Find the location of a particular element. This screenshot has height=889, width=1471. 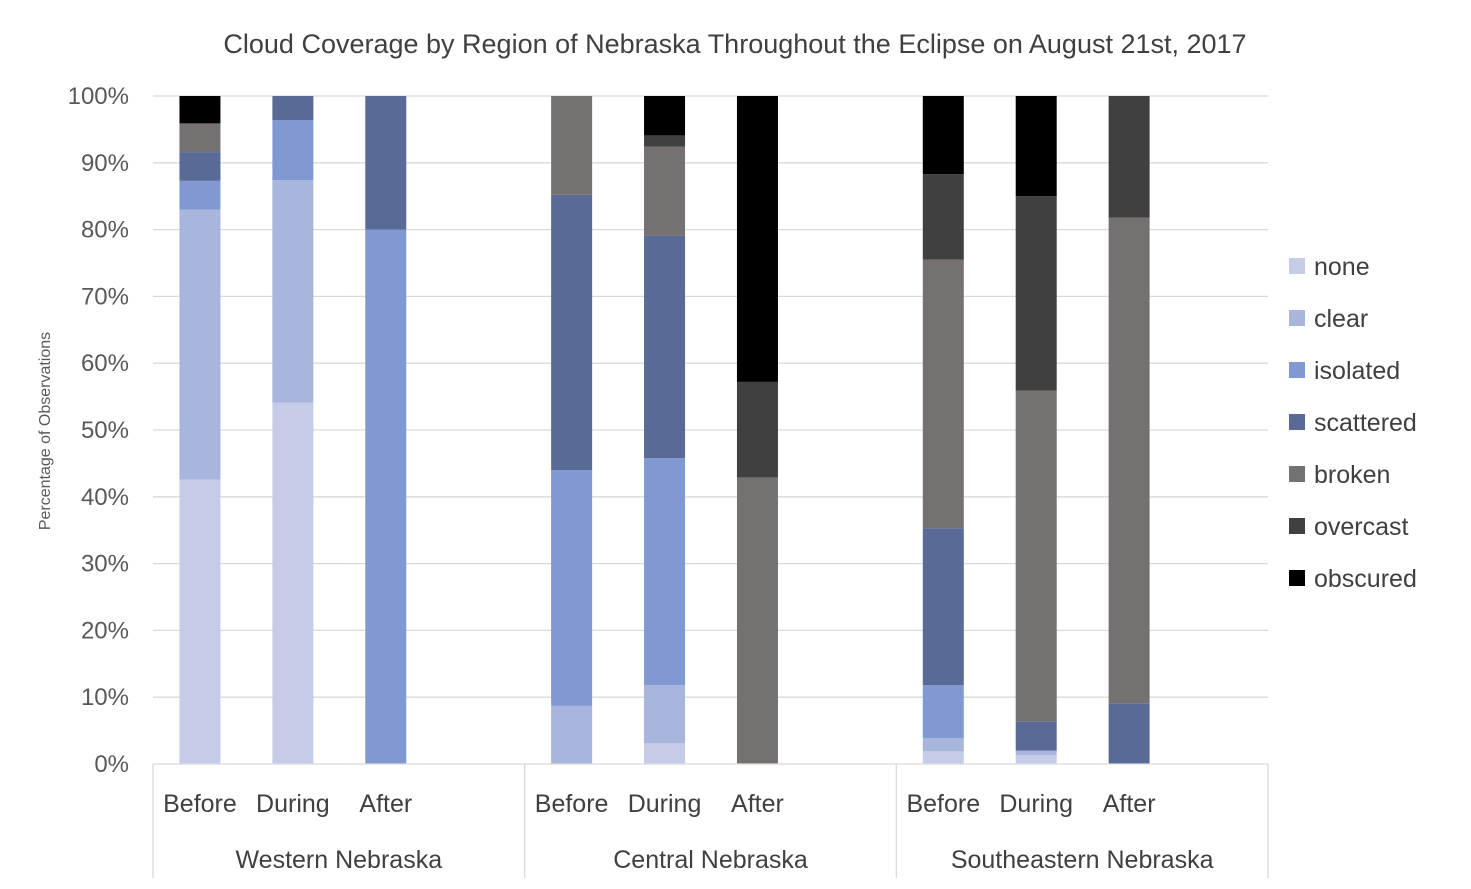

y-tick-label: 30% is located at coordinates (105, 564).